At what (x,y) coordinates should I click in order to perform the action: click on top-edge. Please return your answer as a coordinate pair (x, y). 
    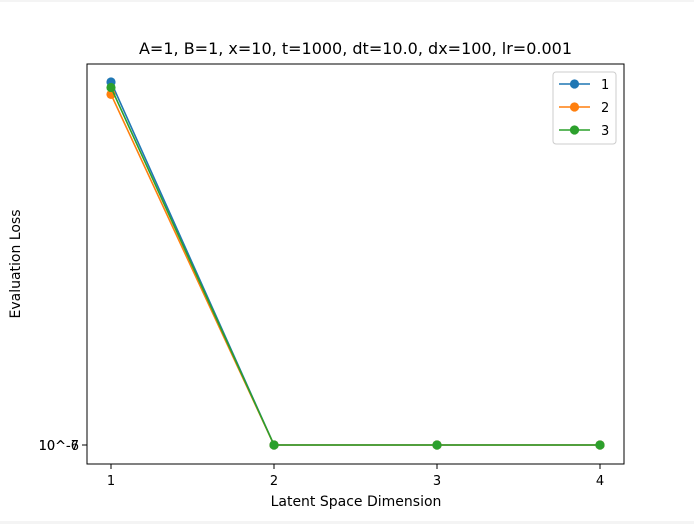
    Looking at the image, I should click on (347, 1).